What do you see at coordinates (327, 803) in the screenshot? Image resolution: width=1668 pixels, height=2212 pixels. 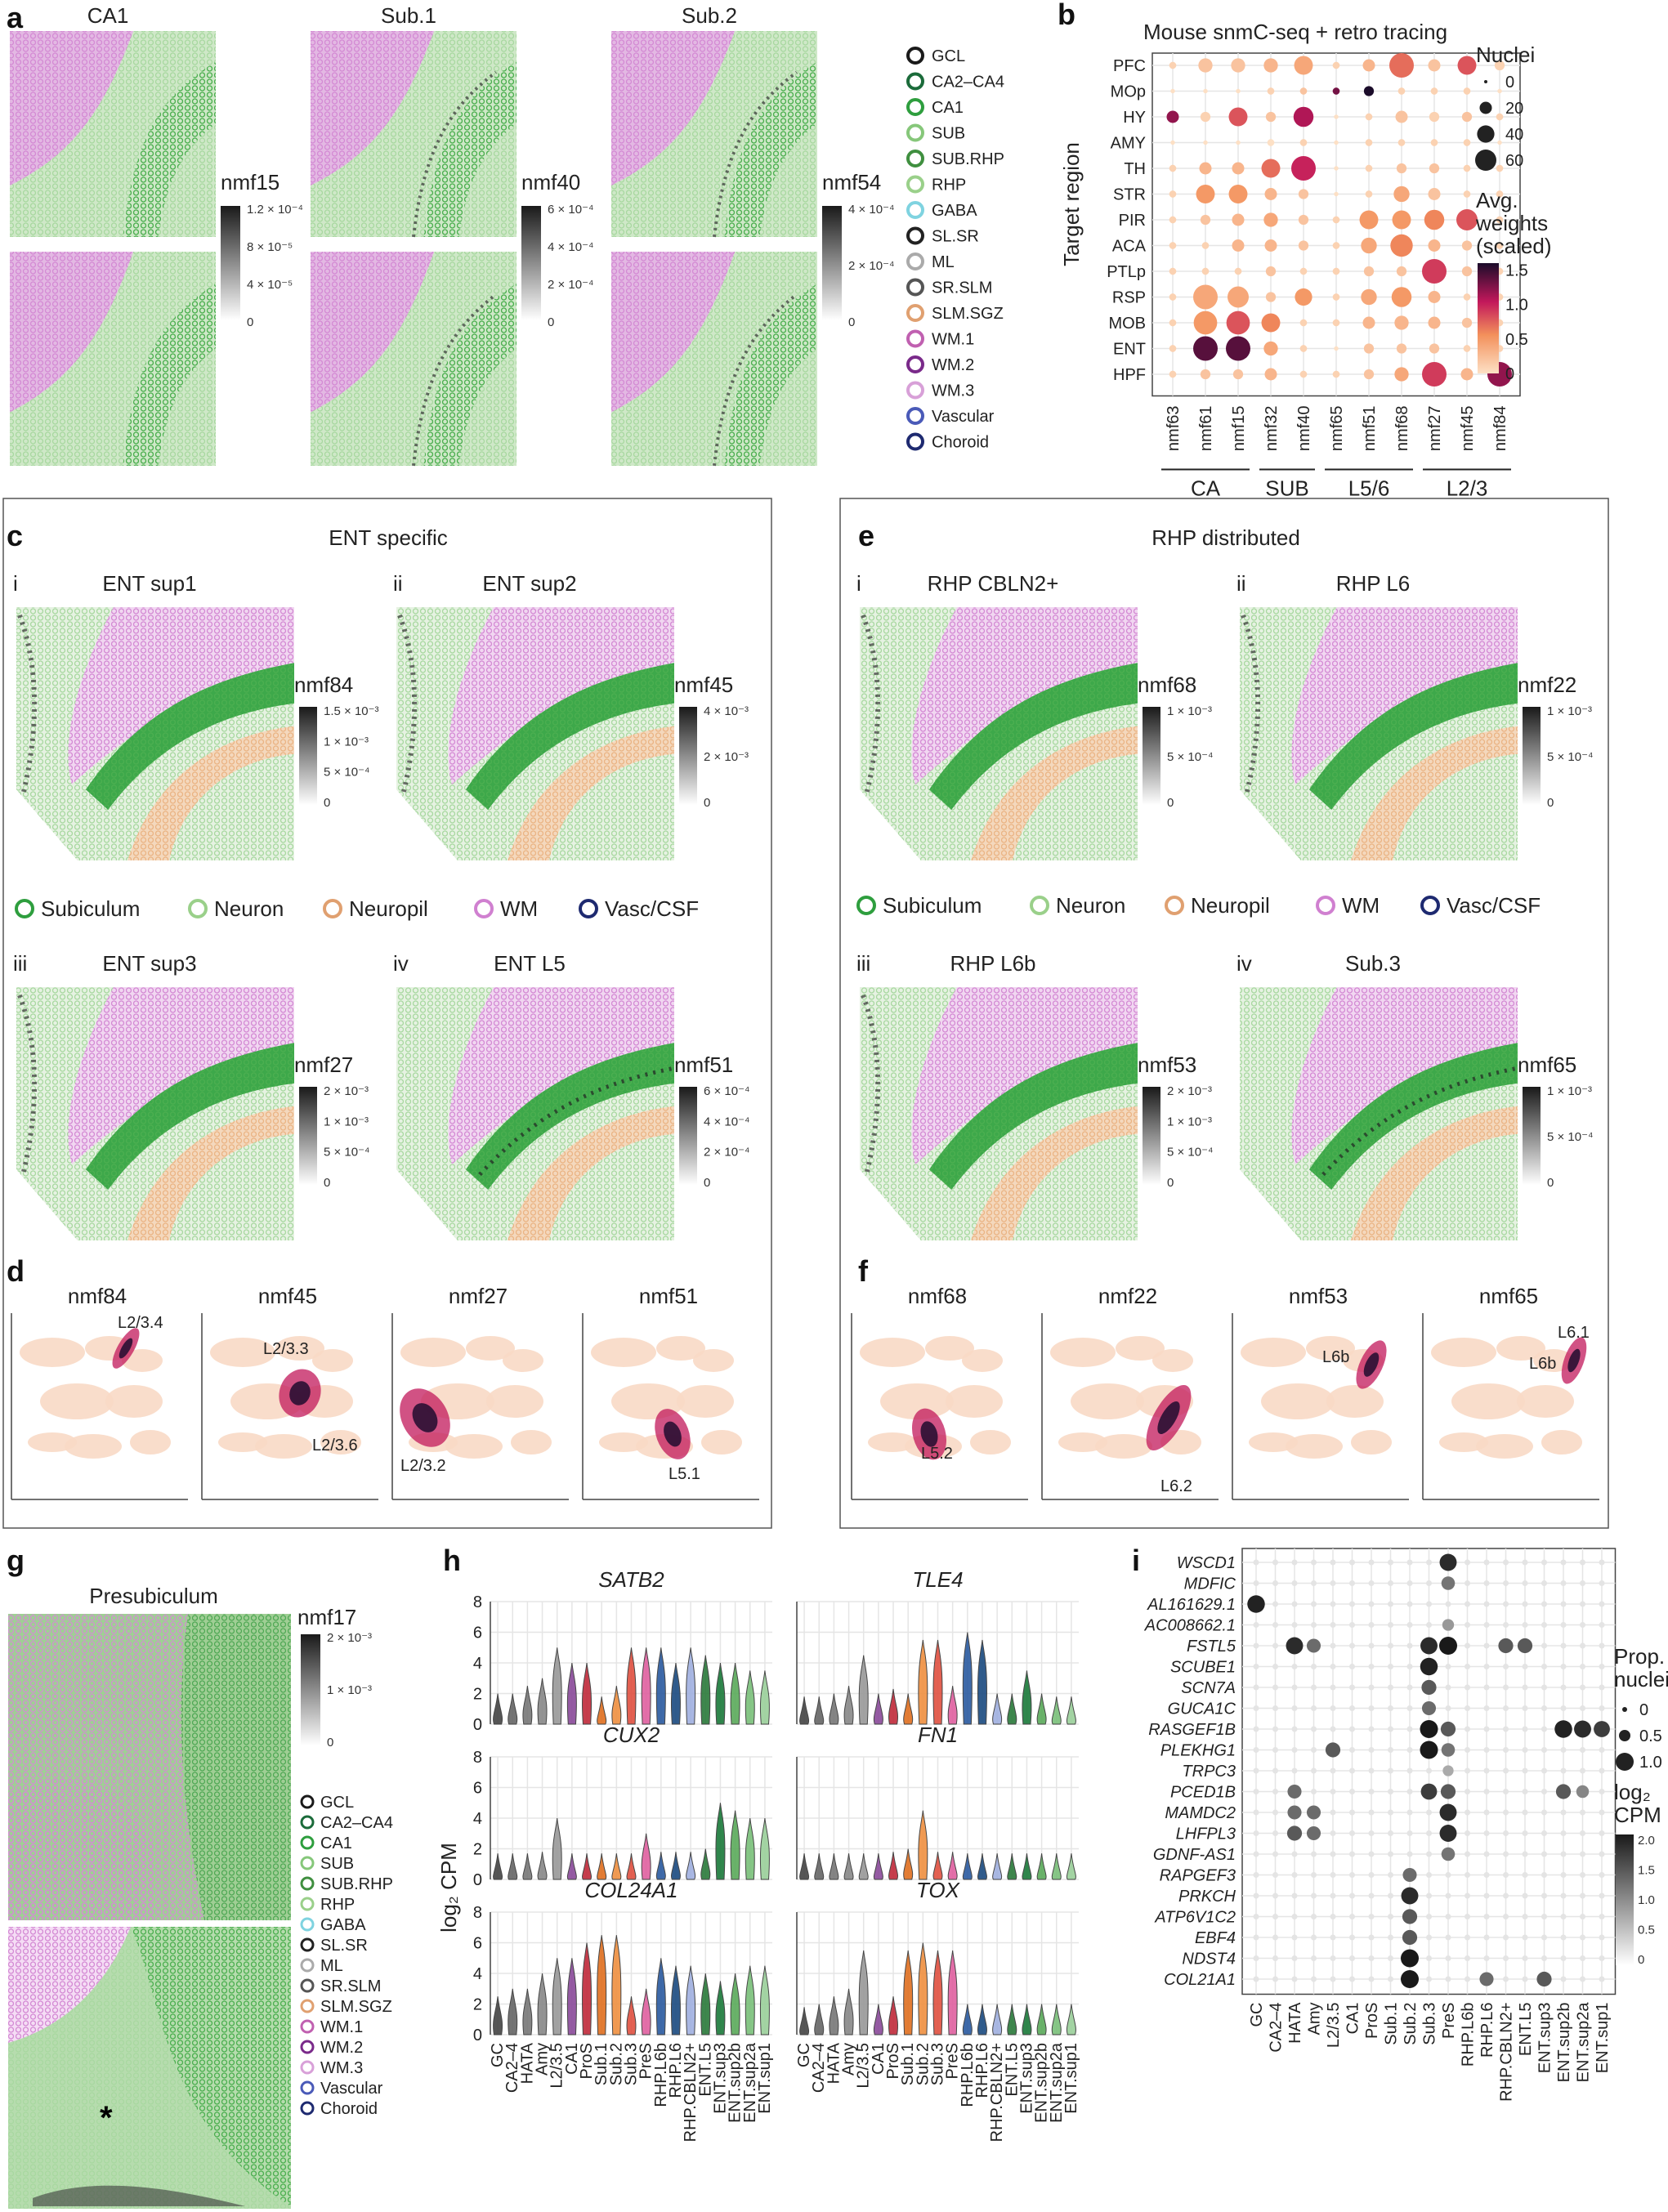 I see `panel-c-colorbar-tick: 0` at bounding box center [327, 803].